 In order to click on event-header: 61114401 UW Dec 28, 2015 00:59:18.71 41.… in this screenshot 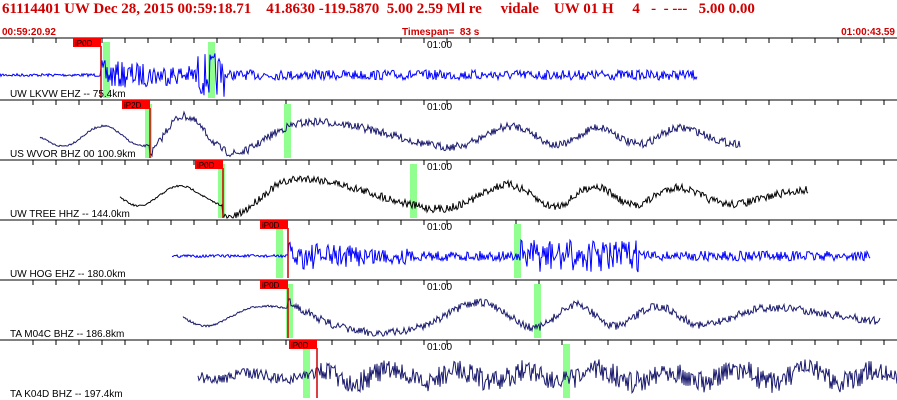, I will do `click(378, 9)`.